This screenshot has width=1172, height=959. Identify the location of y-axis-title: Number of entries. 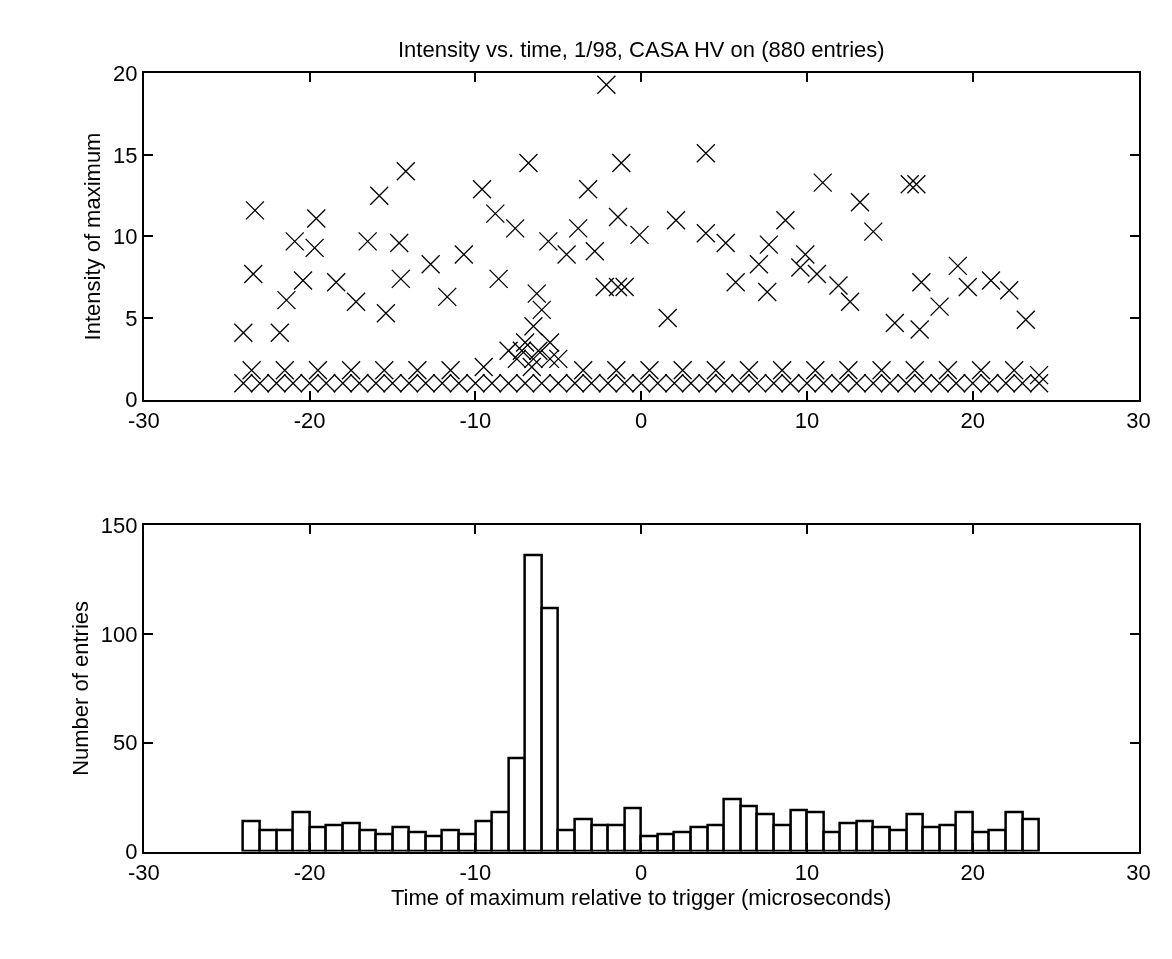
(81, 688).